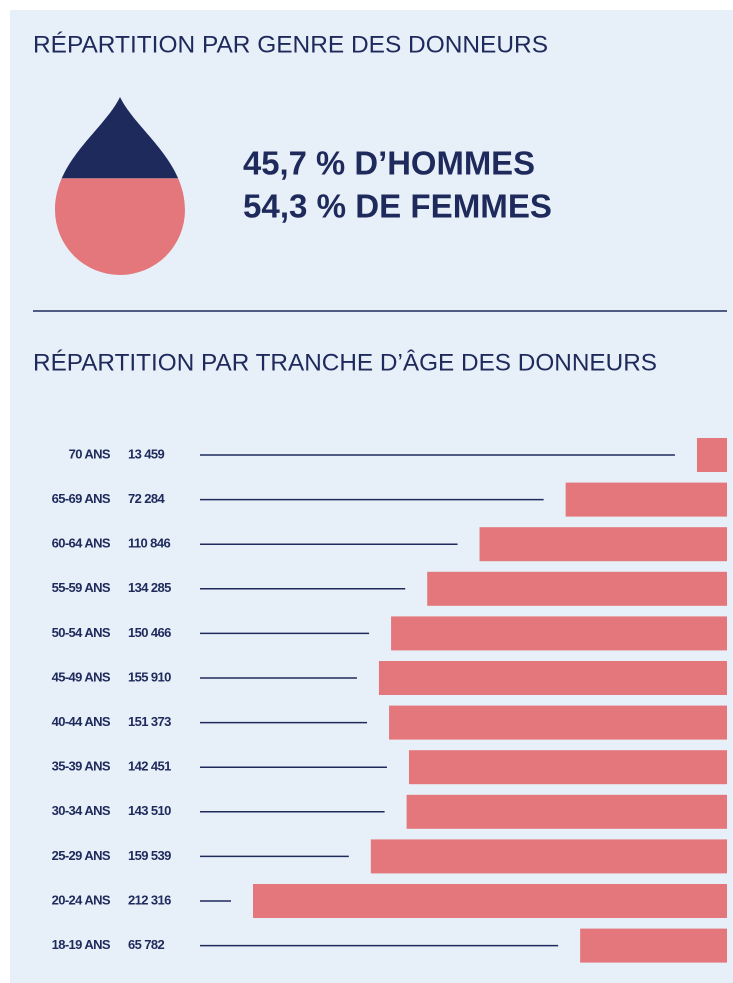 The height and width of the screenshot is (983, 733). I want to click on category-label: 18-19 ANS, so click(81, 944).